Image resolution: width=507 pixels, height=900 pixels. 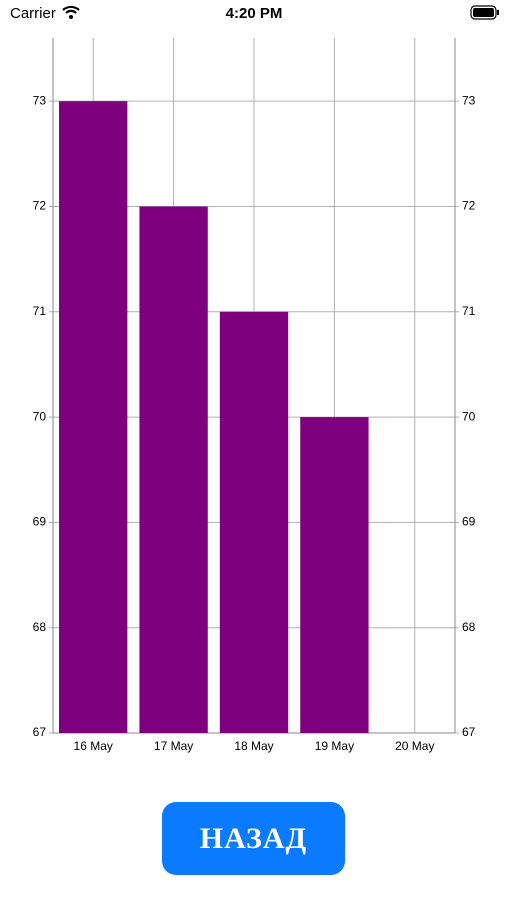 I want to click on y-tick-label: 73, so click(x=40, y=100).